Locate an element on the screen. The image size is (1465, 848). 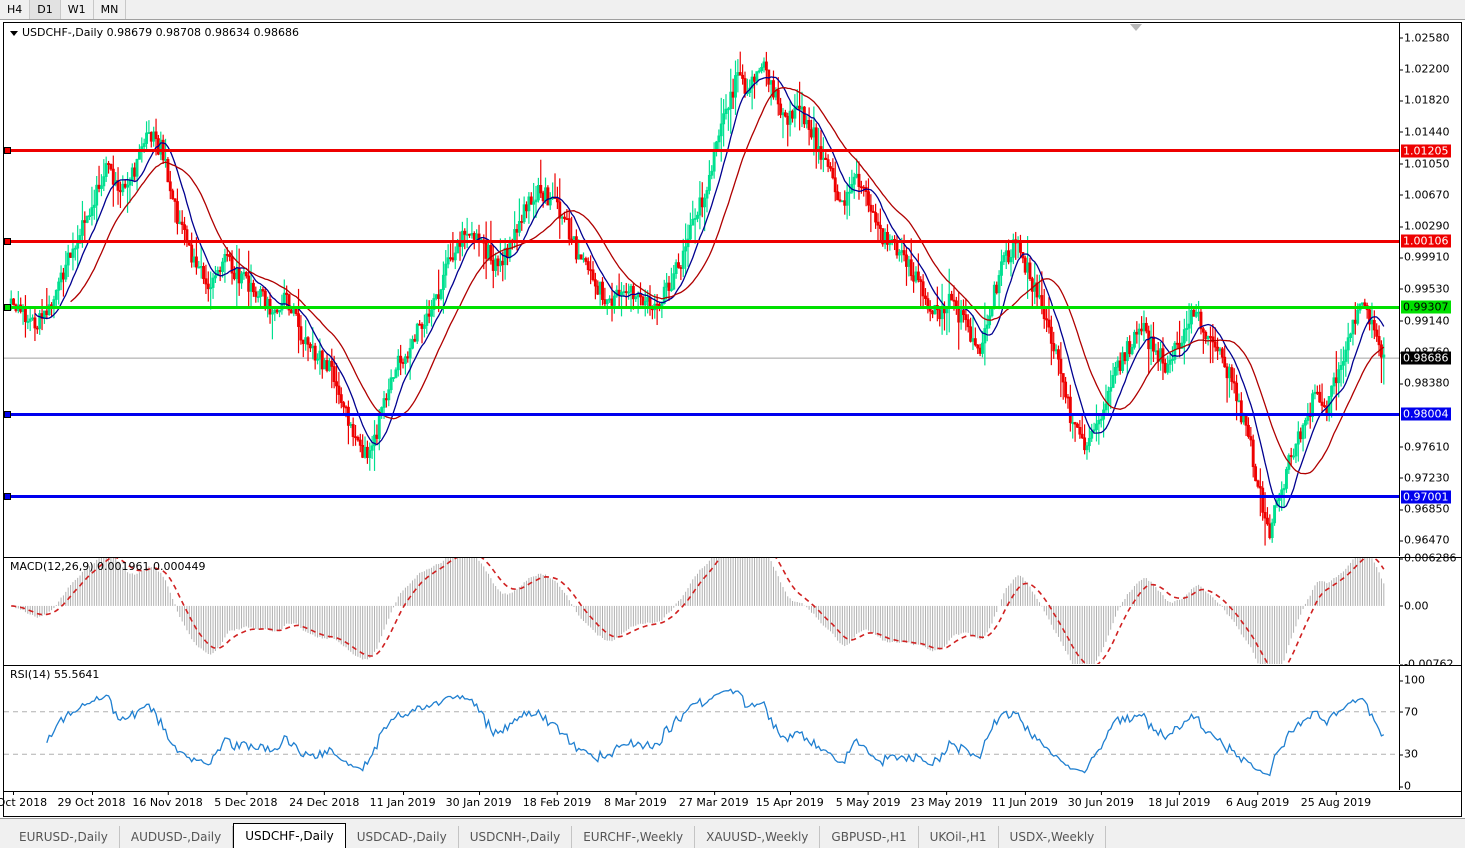
rsi-axis-tick: 0 is located at coordinates (1405, 786).